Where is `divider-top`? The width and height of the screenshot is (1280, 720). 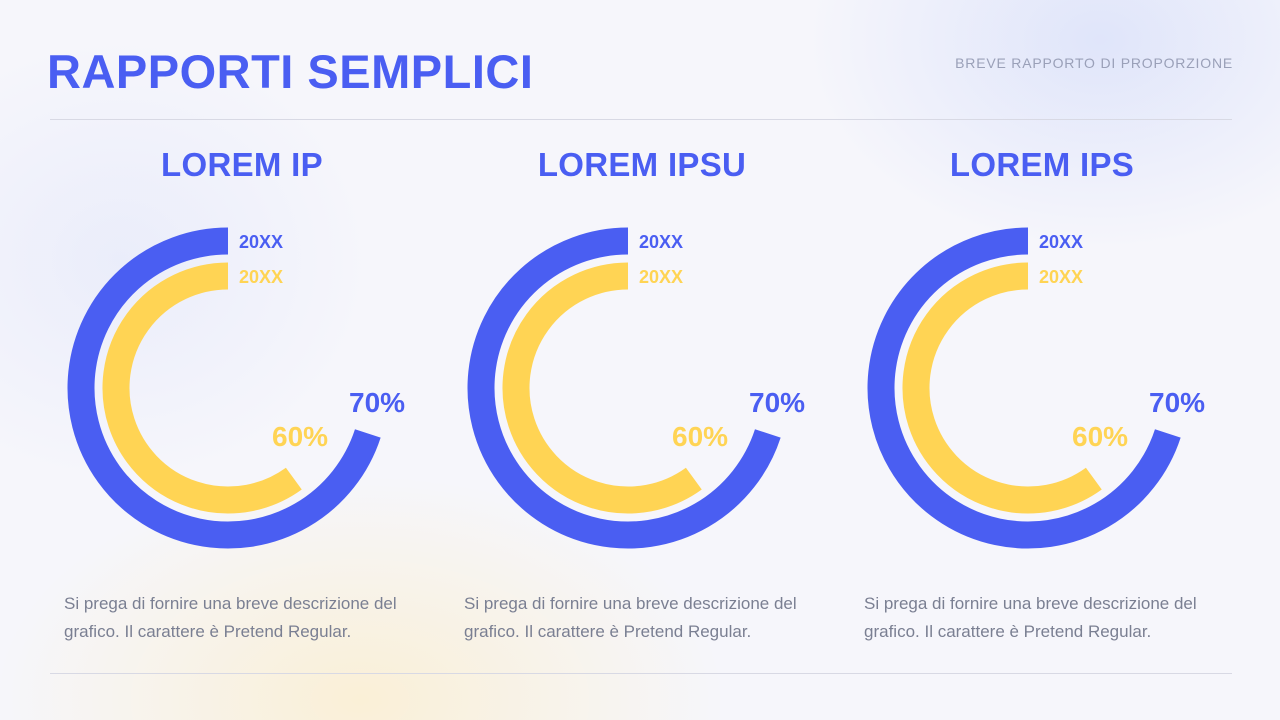
divider-top is located at coordinates (641, 119).